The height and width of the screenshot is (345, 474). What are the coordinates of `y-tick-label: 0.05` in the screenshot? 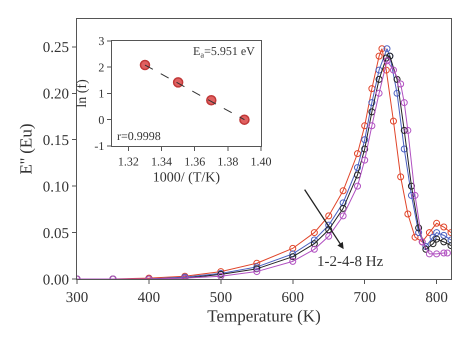 It's located at (55, 234).